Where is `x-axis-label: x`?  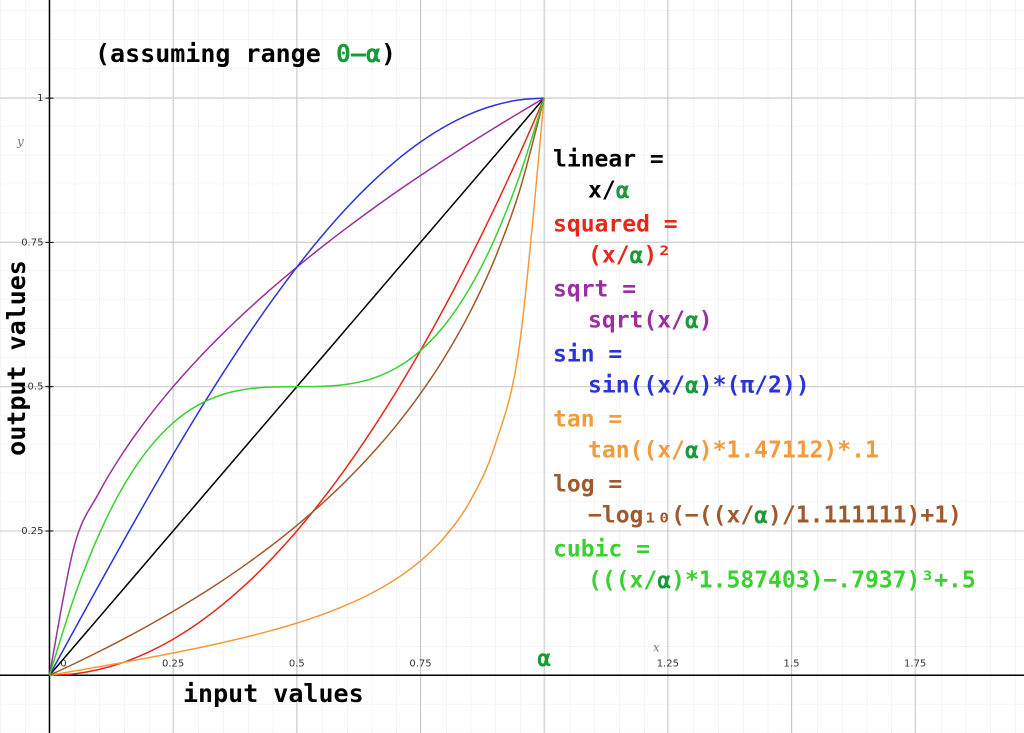
x-axis-label: x is located at coordinates (656, 648).